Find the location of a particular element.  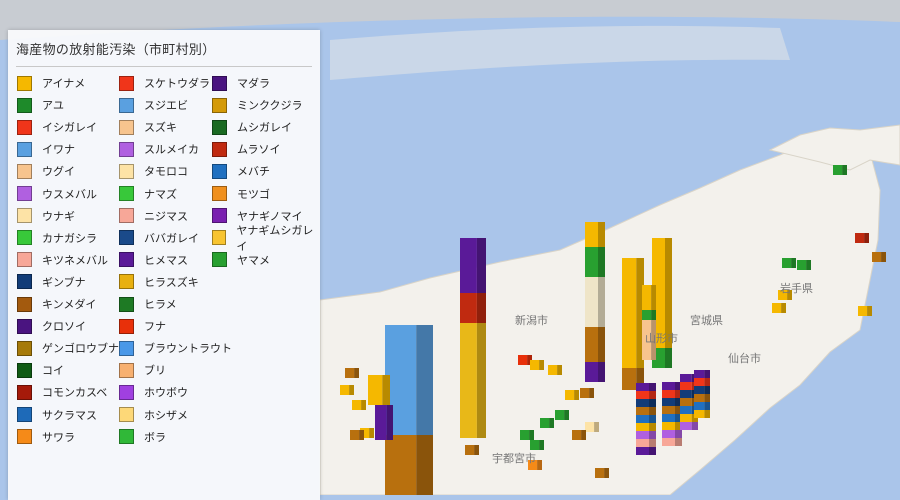

legend-item: キツネメバル is located at coordinates (62, 260).